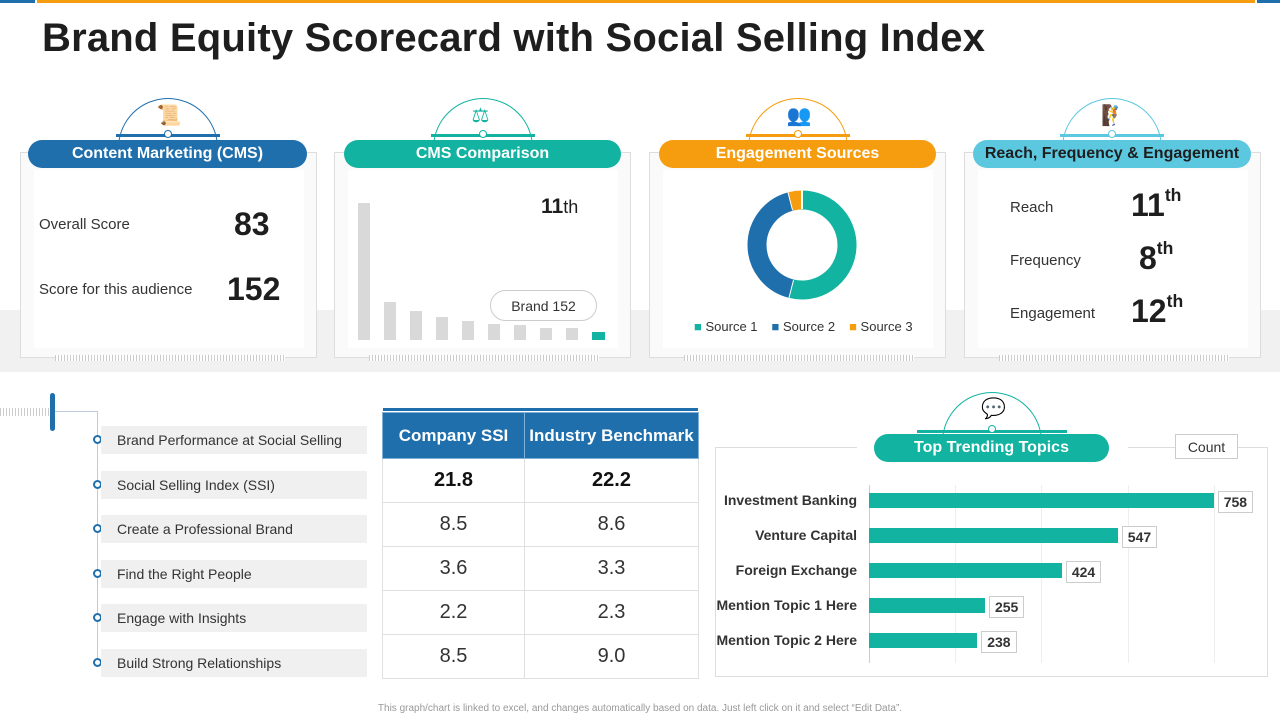 This screenshot has width=1280, height=720. I want to click on topic-label: Foreign Exchange, so click(796, 570).